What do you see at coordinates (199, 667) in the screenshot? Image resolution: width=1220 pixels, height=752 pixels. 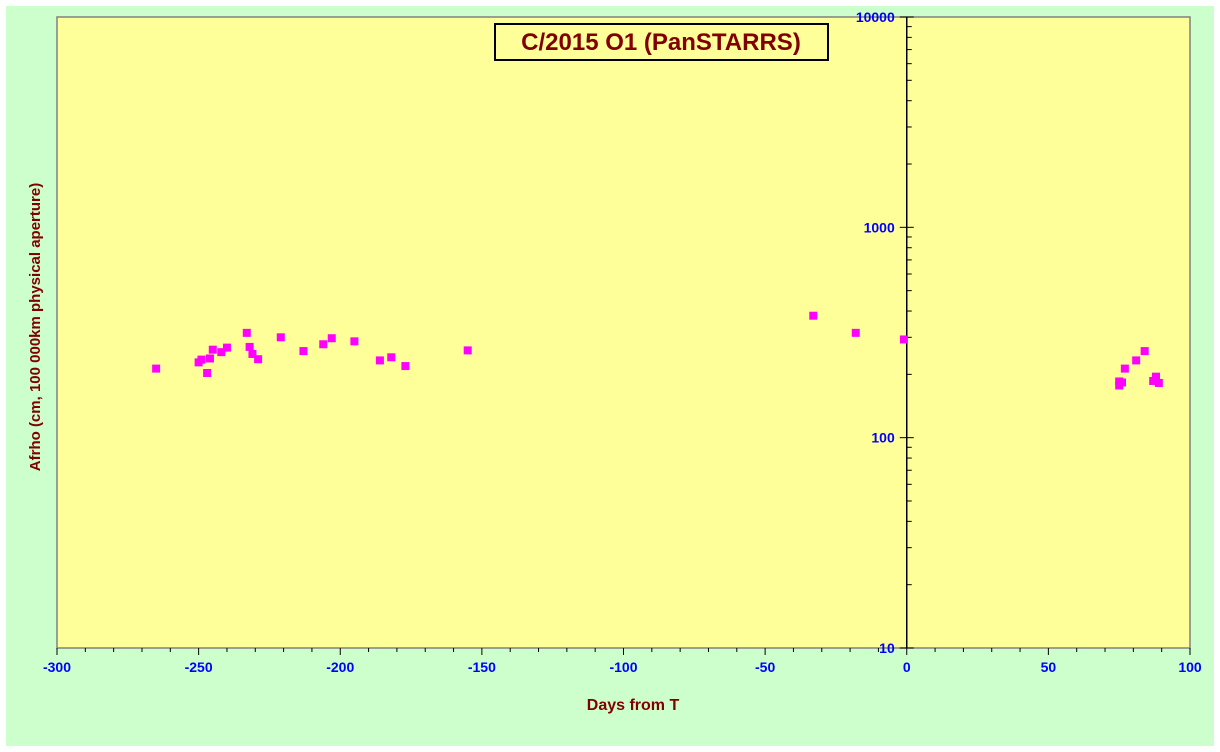 I see `x-tick-label: -250` at bounding box center [199, 667].